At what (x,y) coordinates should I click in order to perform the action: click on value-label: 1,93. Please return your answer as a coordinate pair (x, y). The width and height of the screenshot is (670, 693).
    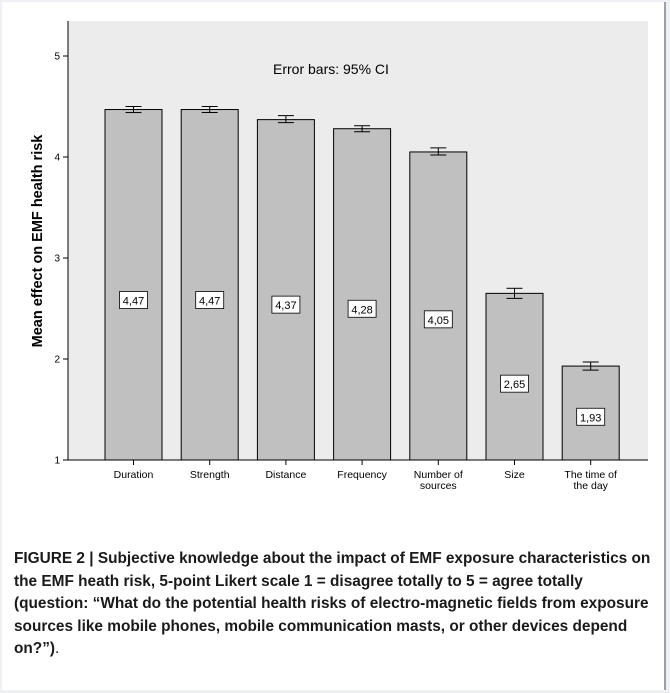
    Looking at the image, I should click on (590, 418).